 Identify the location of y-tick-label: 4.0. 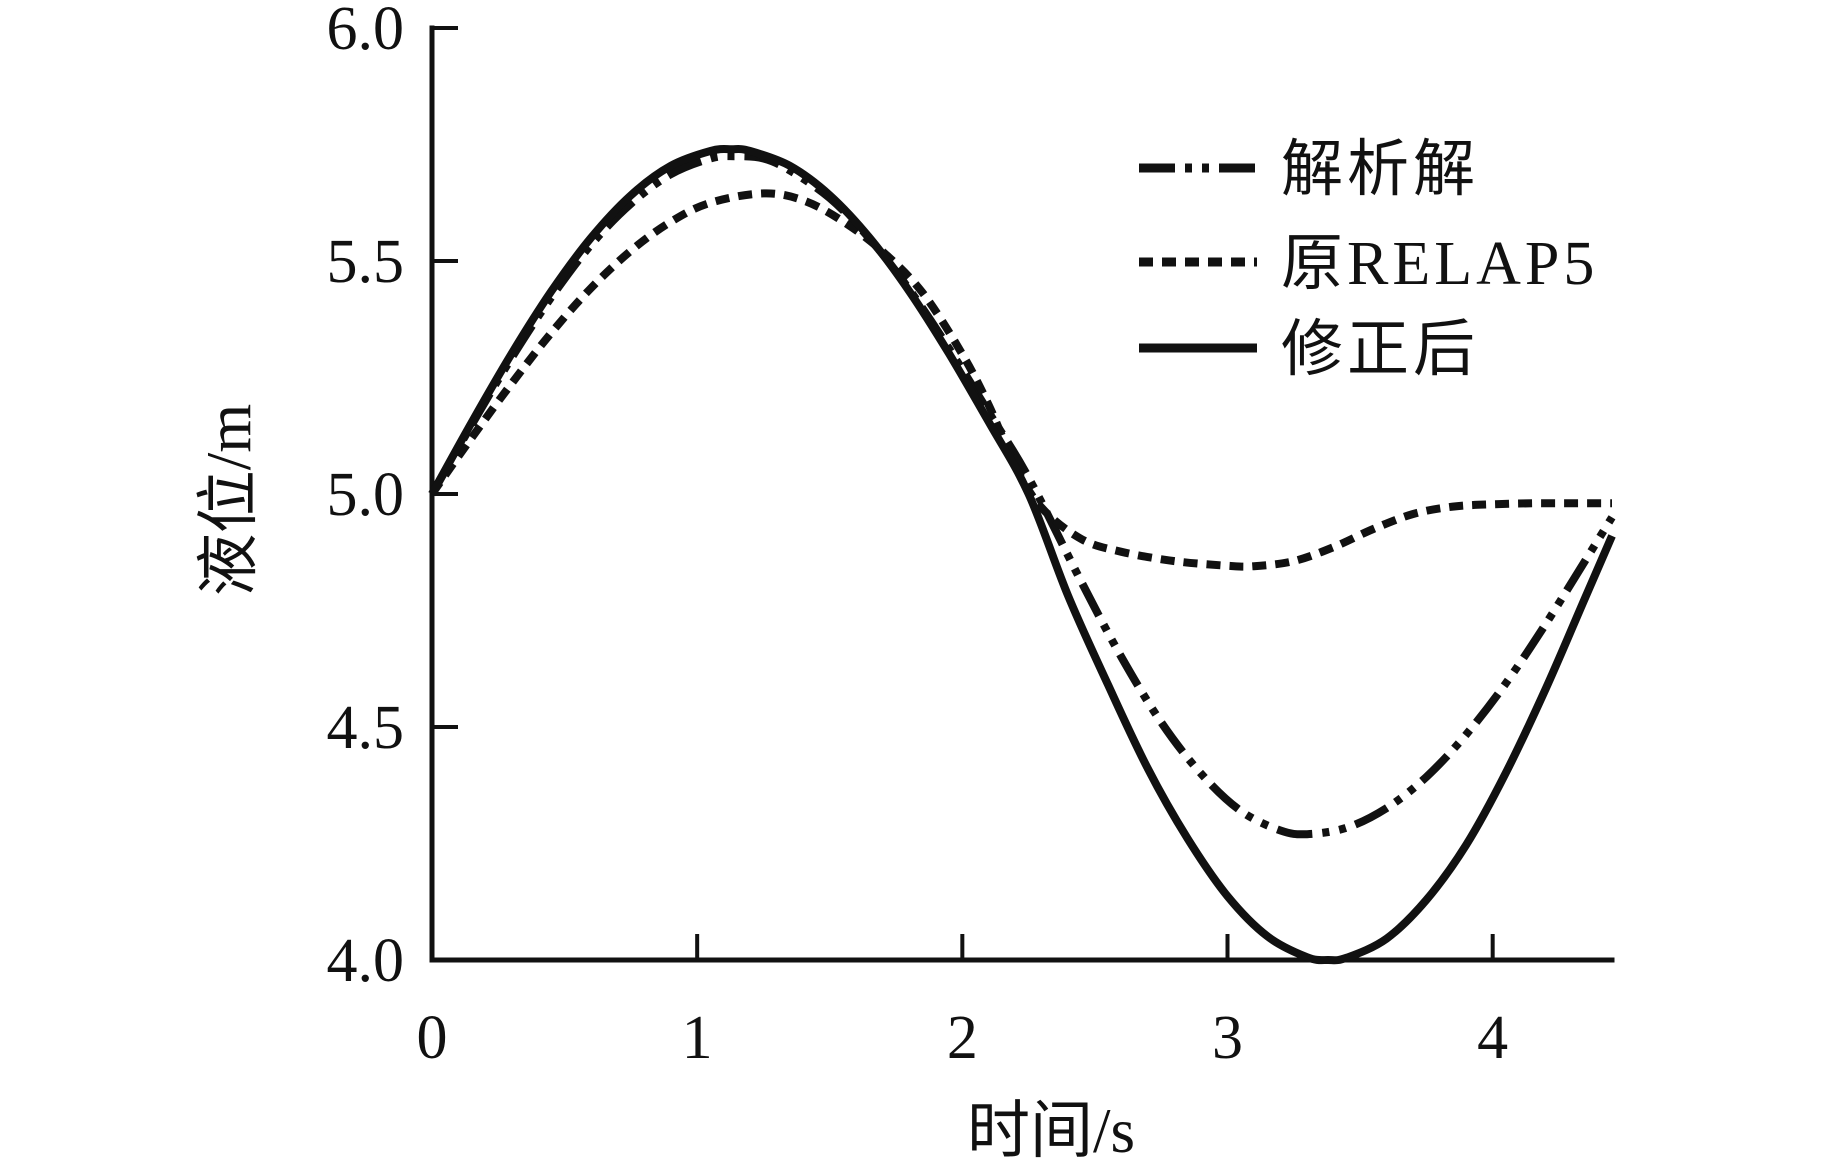
(366, 961).